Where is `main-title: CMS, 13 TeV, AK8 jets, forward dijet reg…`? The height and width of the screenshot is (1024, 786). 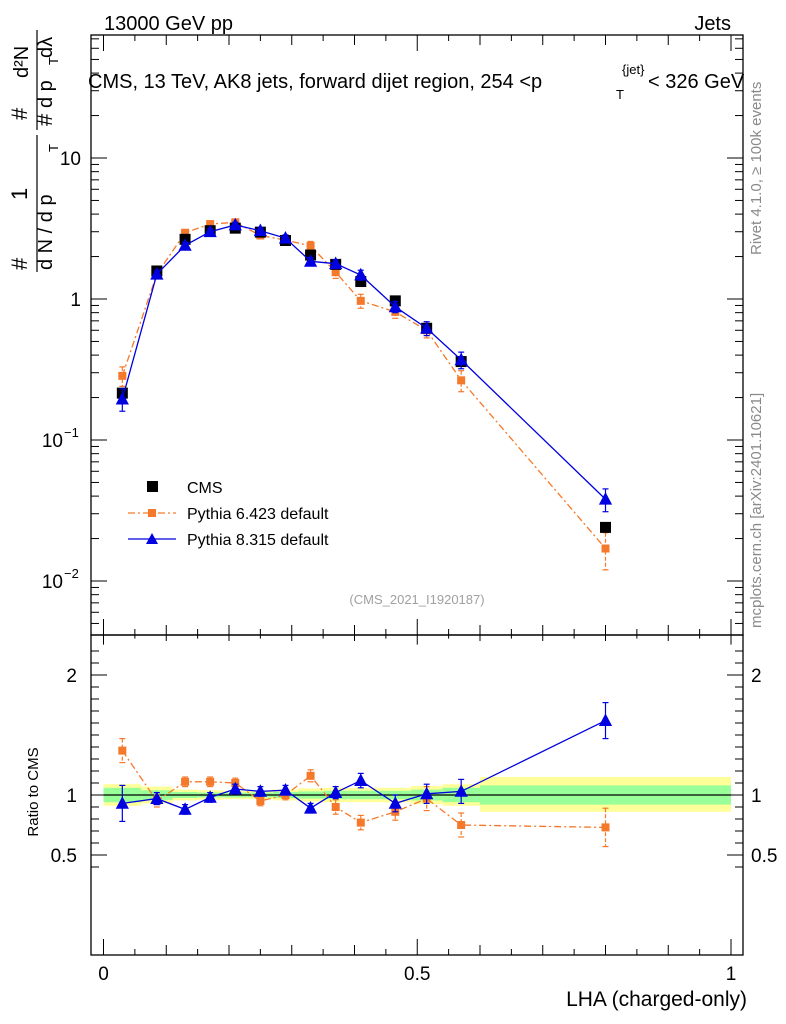 main-title: CMS, 13 TeV, AK8 jets, forward dijet reg… is located at coordinates (416, 82).